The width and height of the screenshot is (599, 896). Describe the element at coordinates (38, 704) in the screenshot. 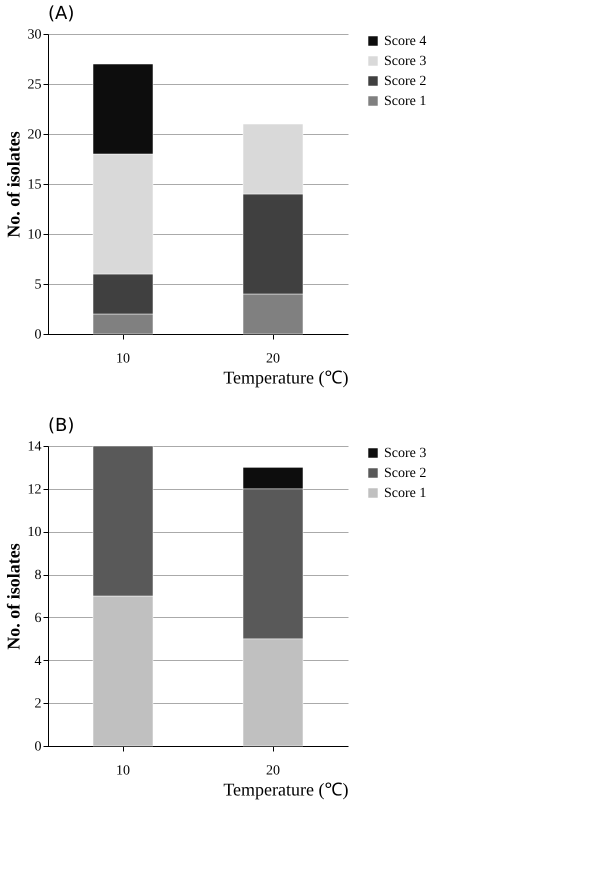

I see `y-tick-label: 2` at that location.